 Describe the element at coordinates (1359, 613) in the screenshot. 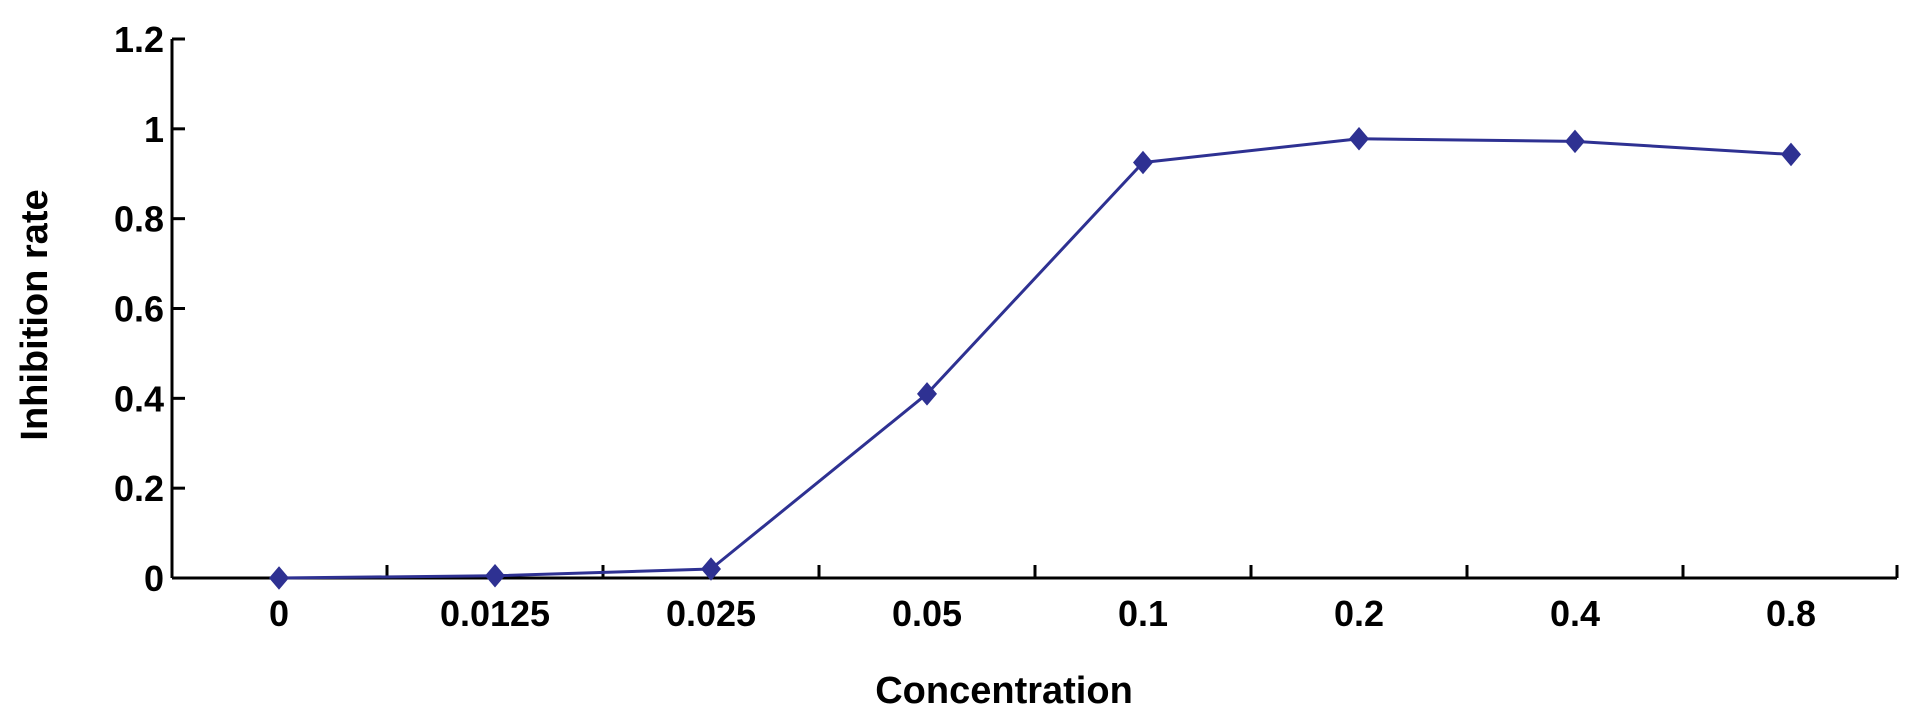

I see `x-tick-label: 0.2` at that location.